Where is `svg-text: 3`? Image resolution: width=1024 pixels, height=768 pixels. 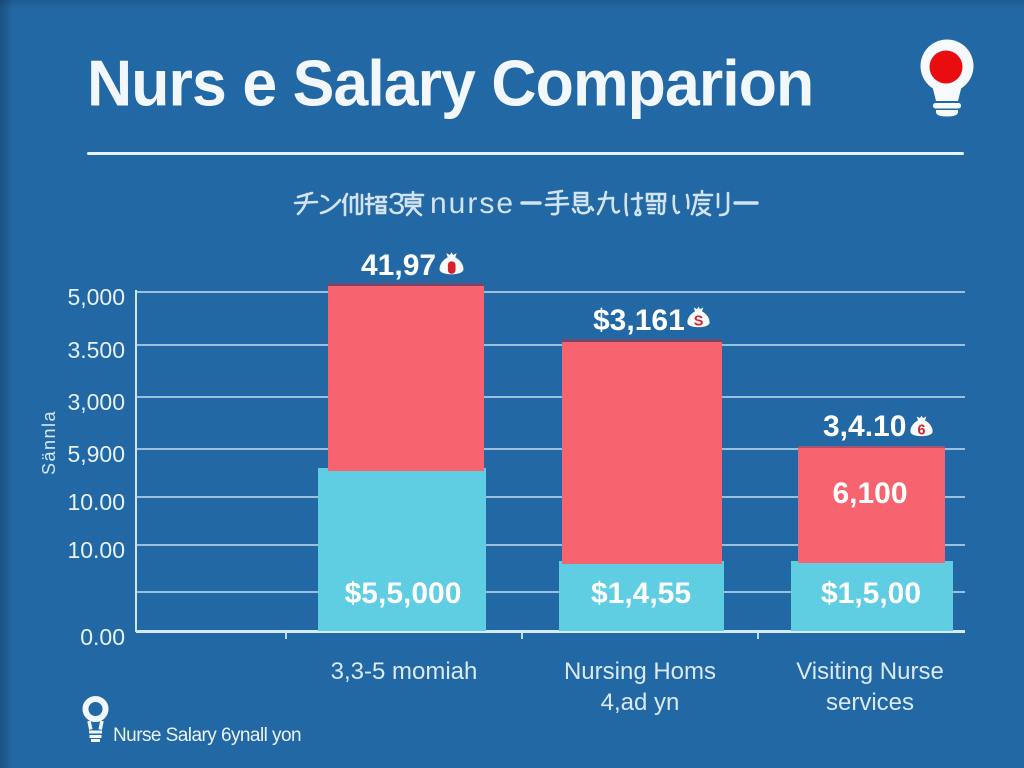 svg-text: 3 is located at coordinates (396, 203).